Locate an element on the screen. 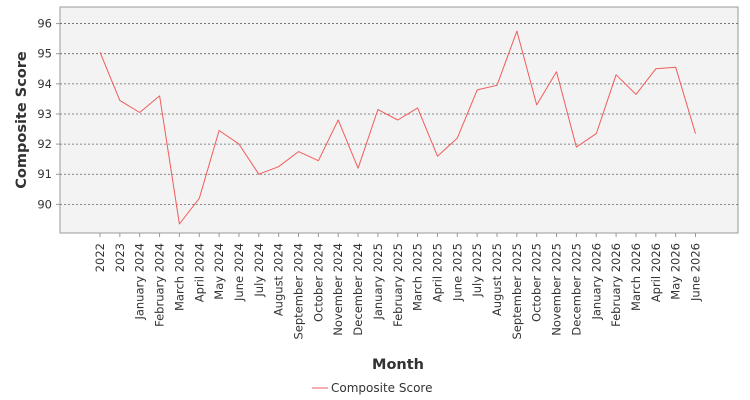 The width and height of the screenshot is (750, 400). x-tick-label: December 2024 is located at coordinates (358, 289).